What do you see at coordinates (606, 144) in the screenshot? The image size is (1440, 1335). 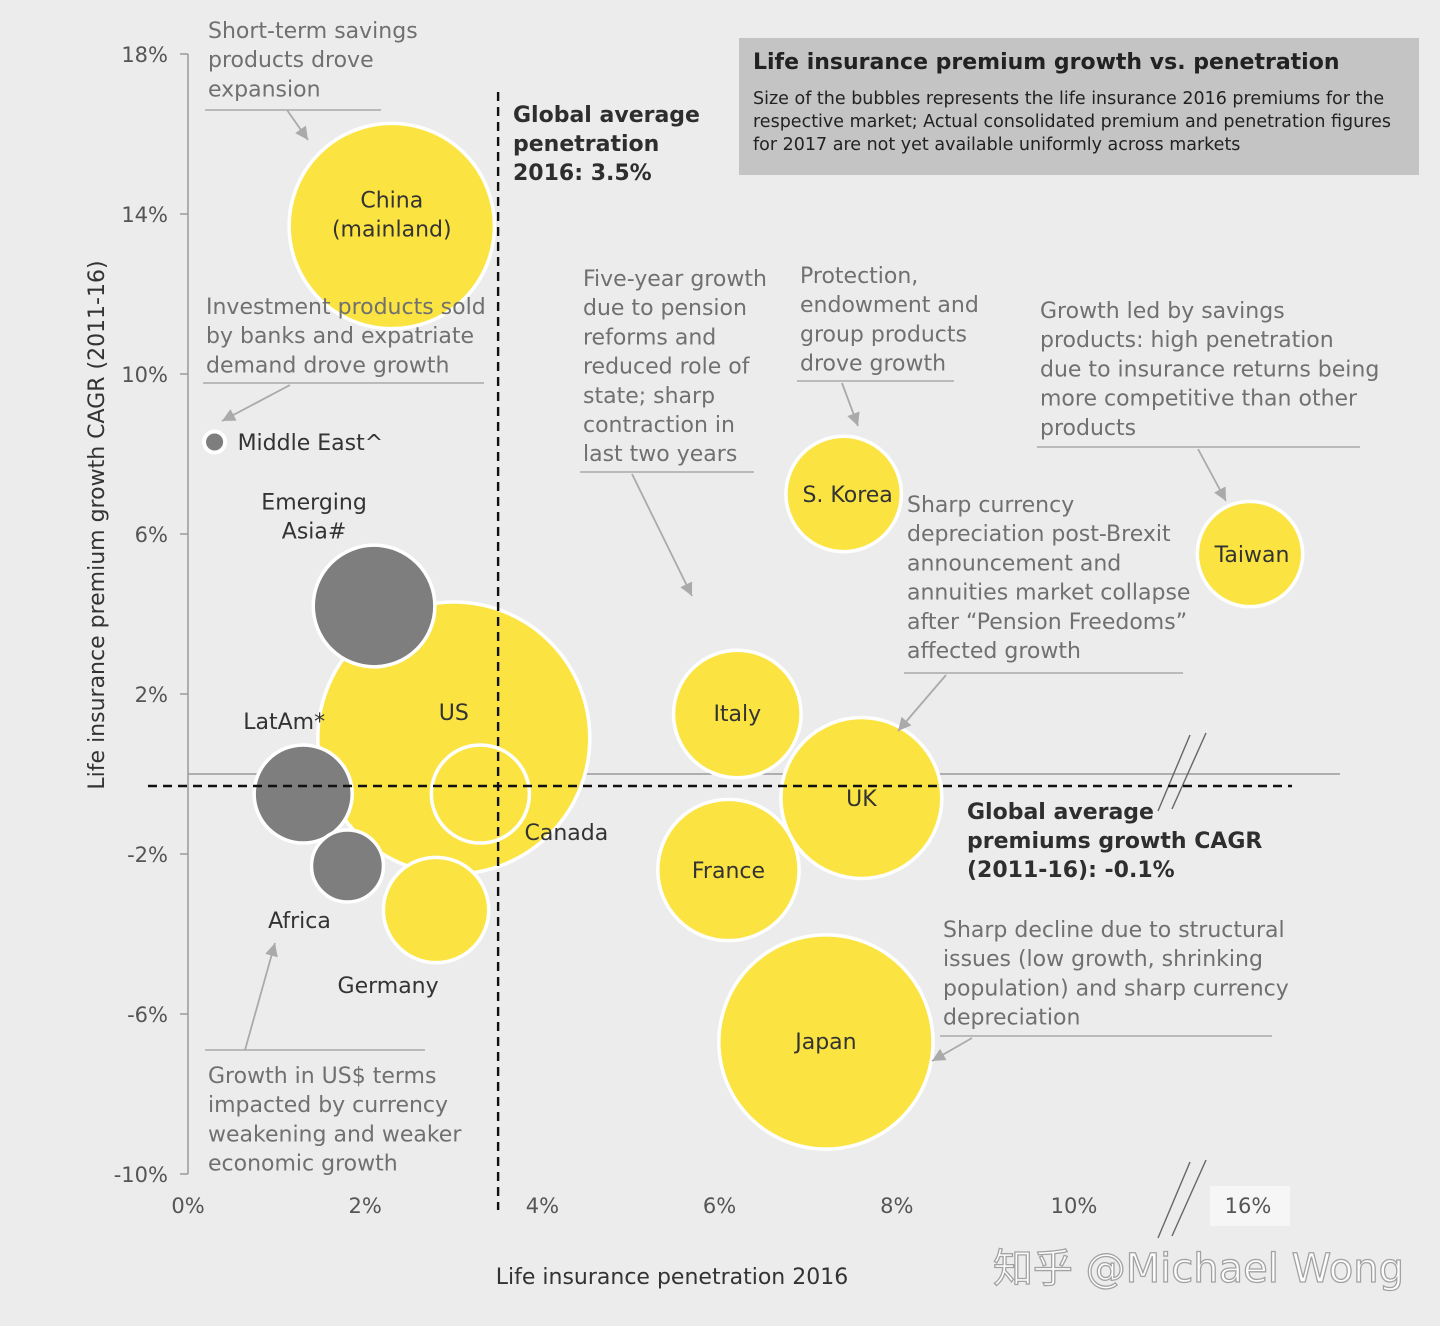 I see `reference-label-penetration: Global average penetration 2016: 3.5%` at bounding box center [606, 144].